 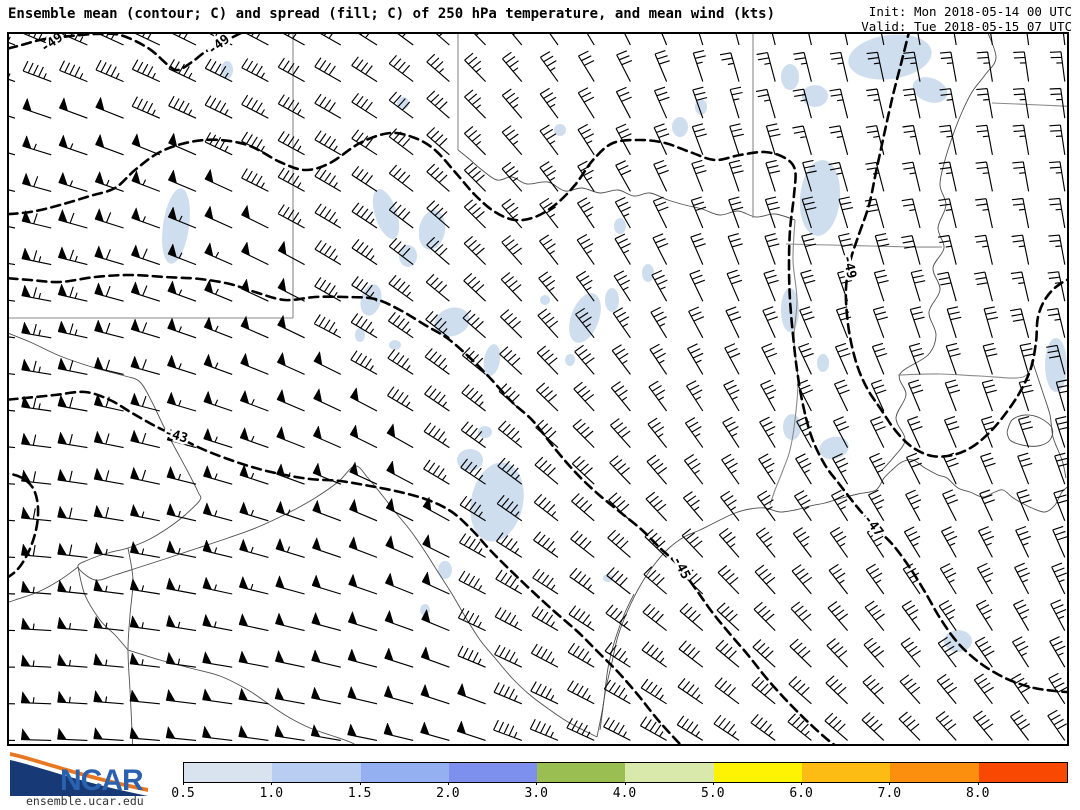 What do you see at coordinates (977, 793) in the screenshot?
I see `colorbar-label: 8.0` at bounding box center [977, 793].